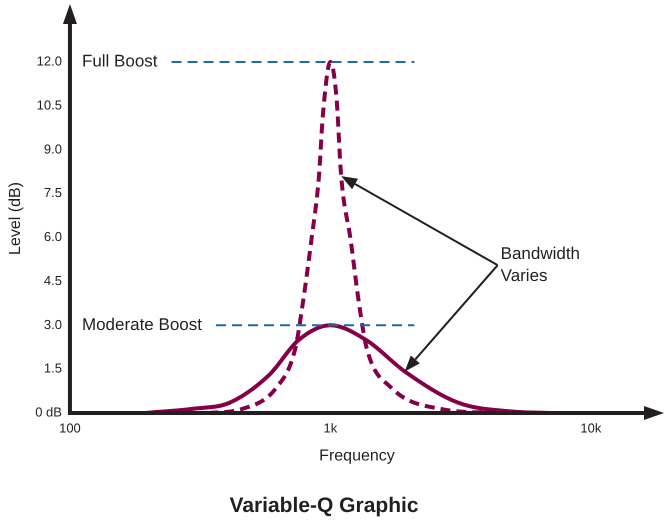 The width and height of the screenshot is (668, 529). I want to click on ref-line-label: Full Boost, so click(120, 61).